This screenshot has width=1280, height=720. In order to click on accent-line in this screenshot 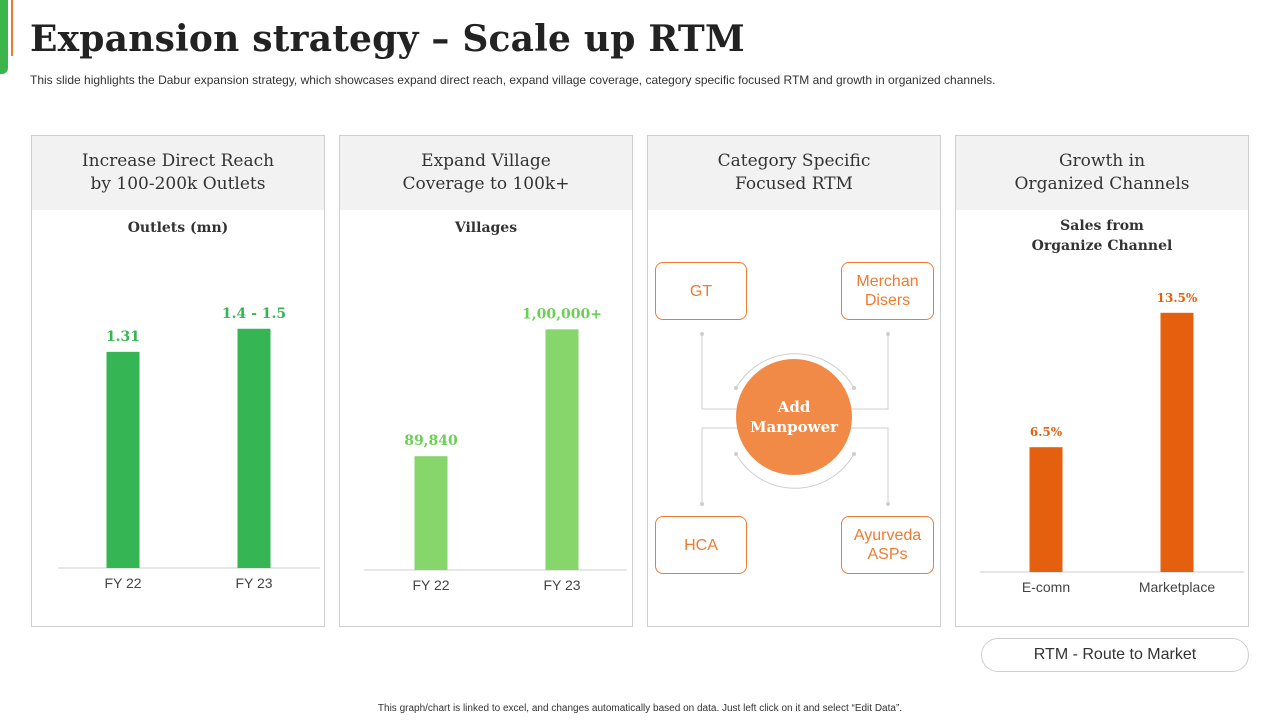, I will do `click(12, 28)`.